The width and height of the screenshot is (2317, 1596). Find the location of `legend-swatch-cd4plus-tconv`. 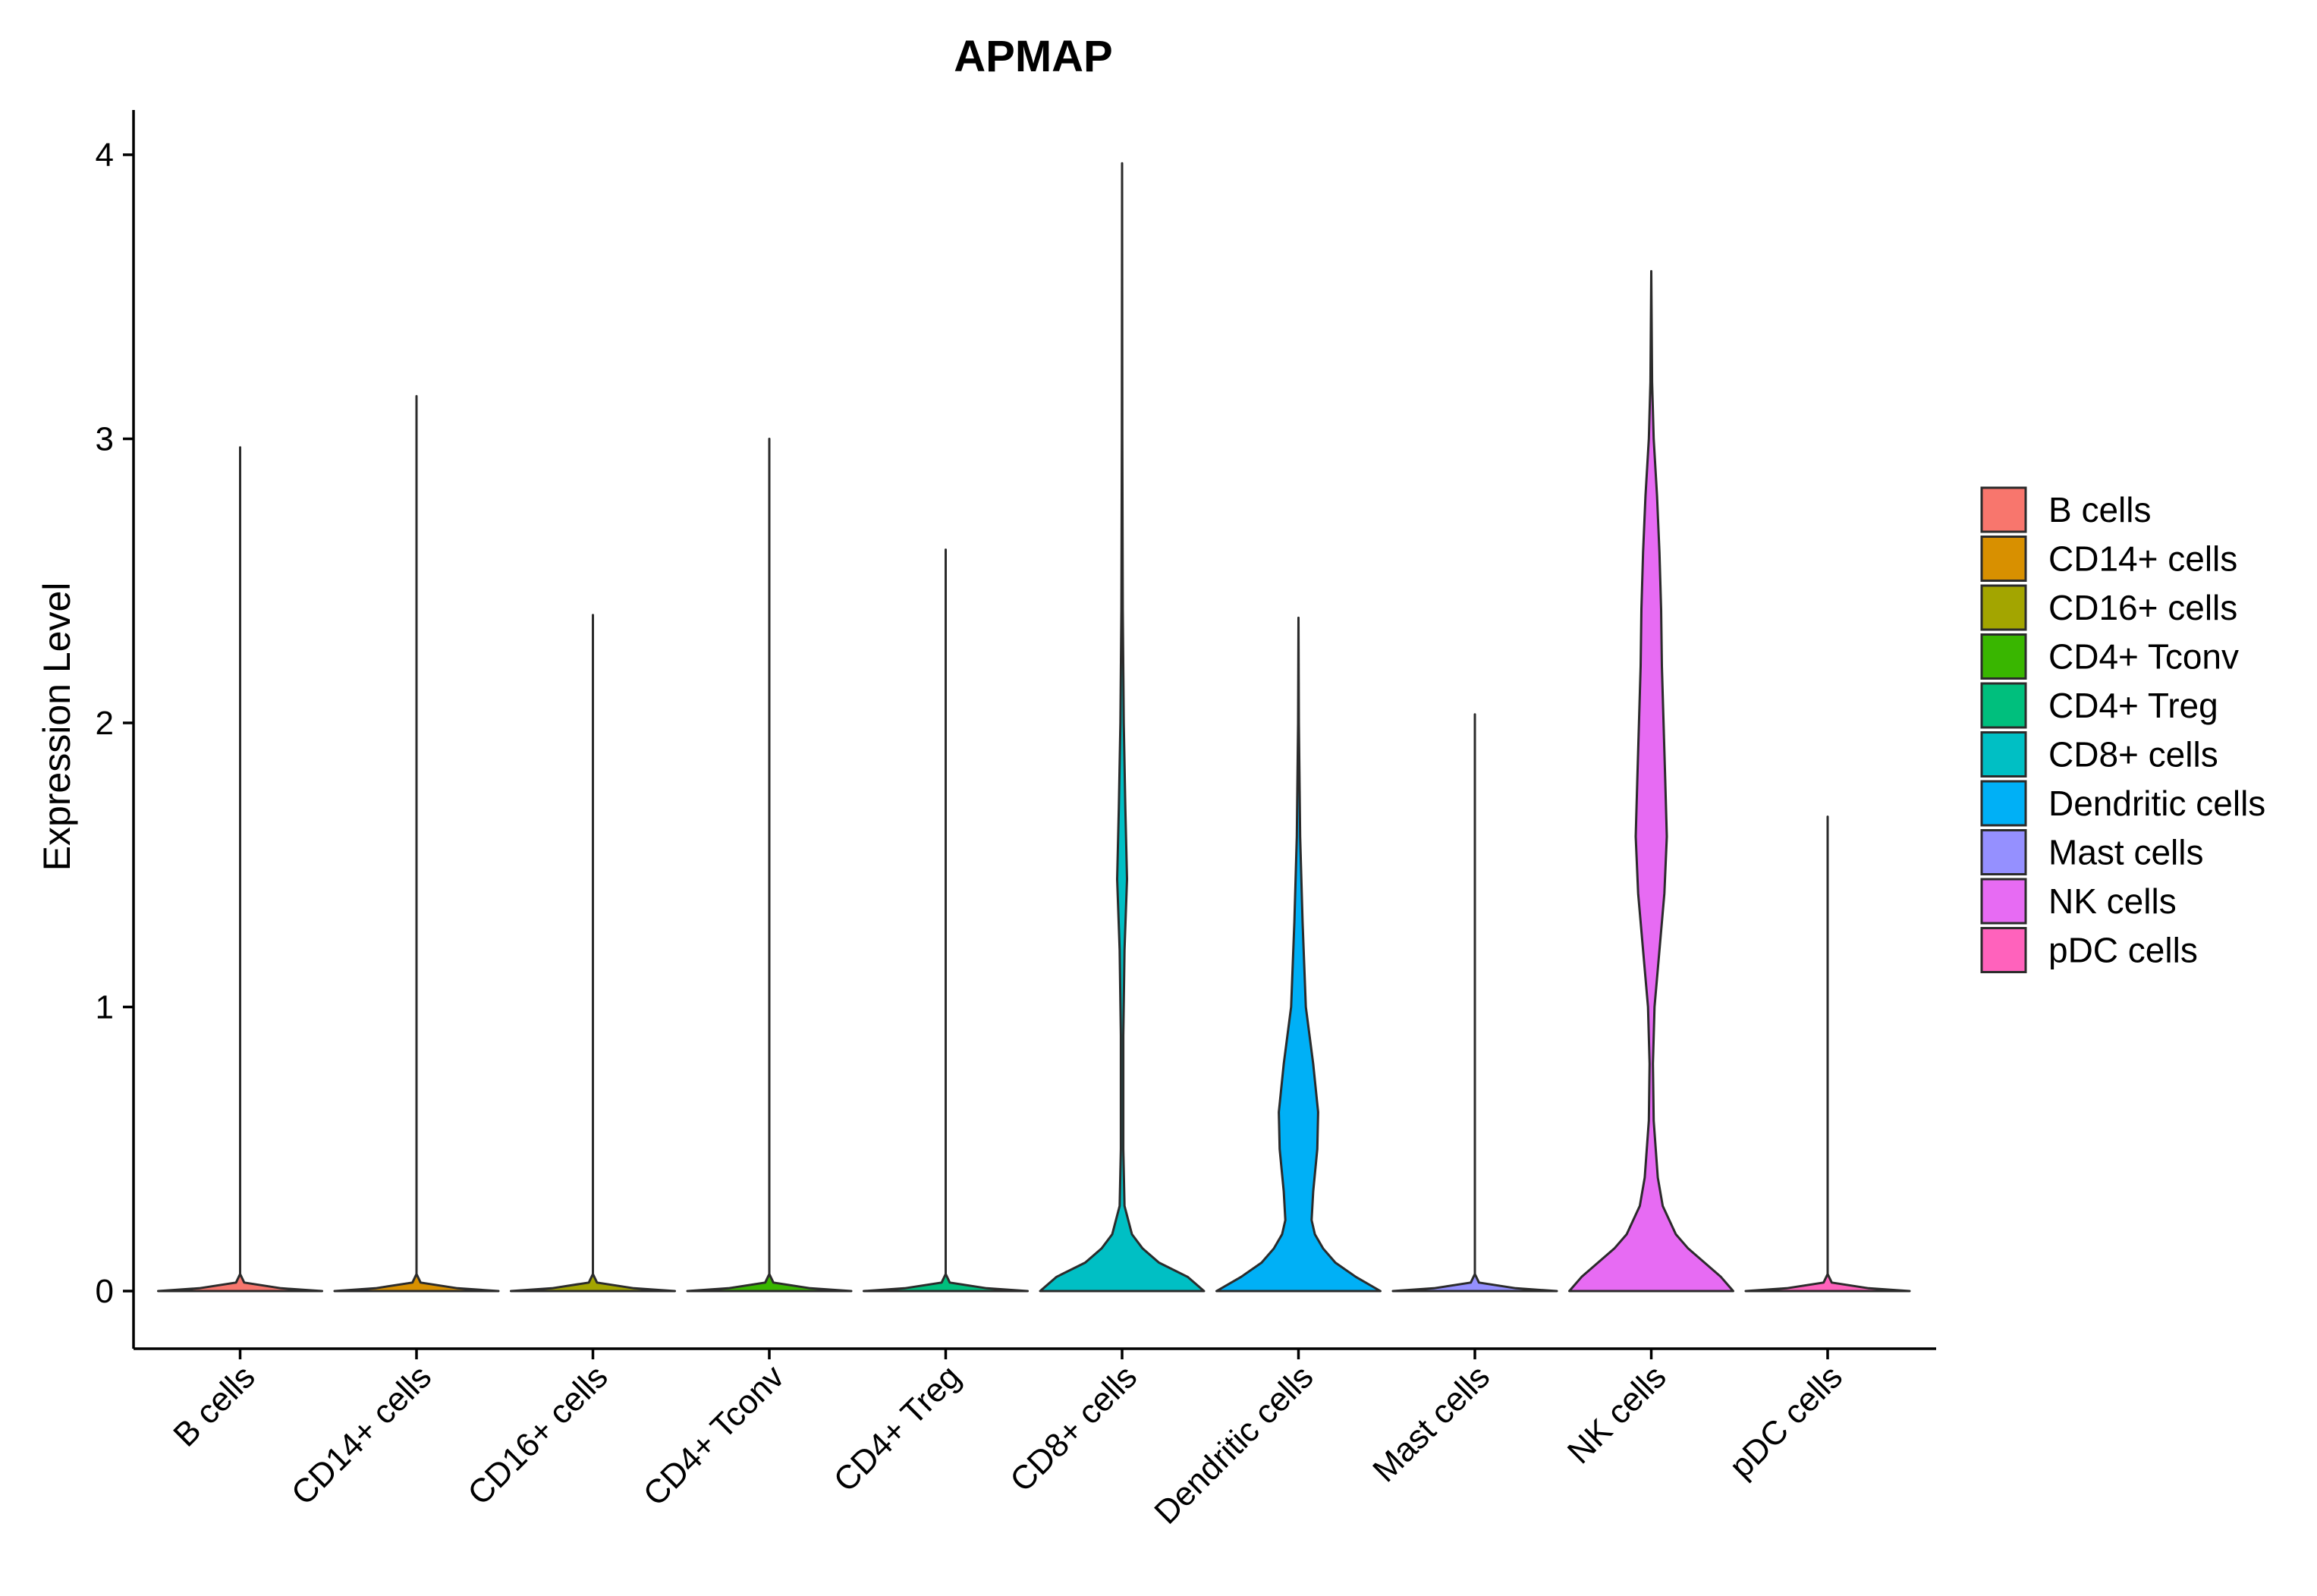

legend-swatch-cd4plus-tconv is located at coordinates (2003, 656).